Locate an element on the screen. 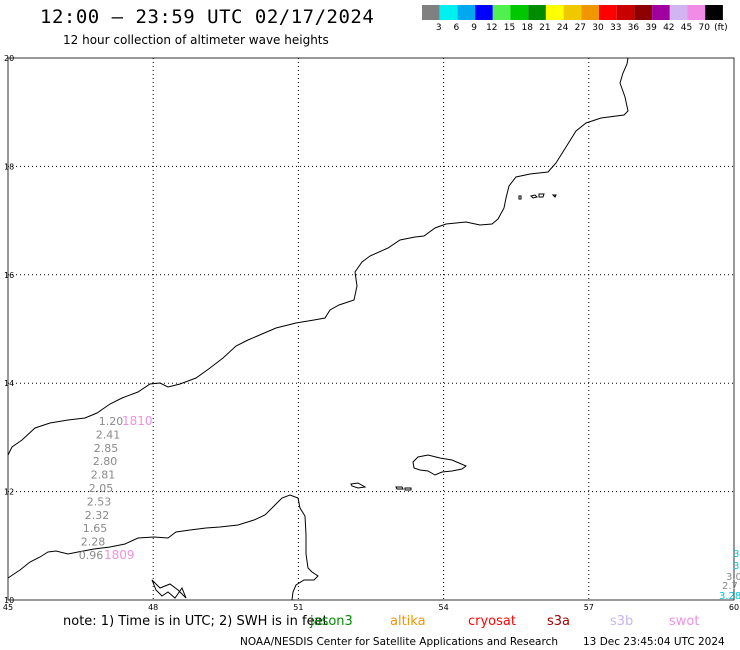 The width and height of the screenshot is (740, 650). lon-tick-label: 57 is located at coordinates (589, 607).